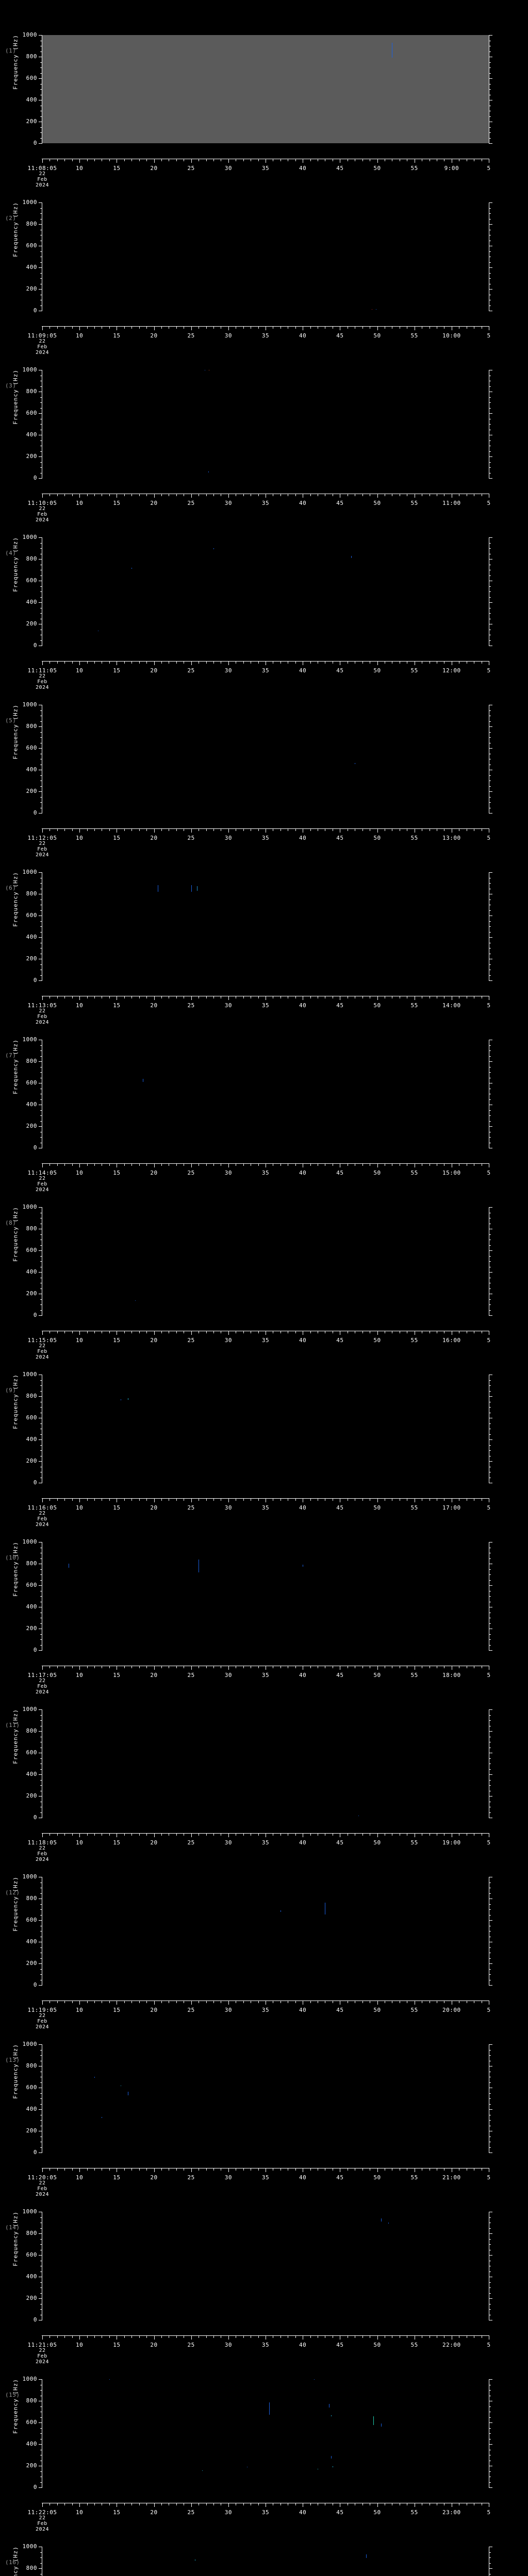 This screenshot has width=528, height=2576. What do you see at coordinates (117, 1675) in the screenshot?
I see `x-axis-tick-label: 15` at bounding box center [117, 1675].